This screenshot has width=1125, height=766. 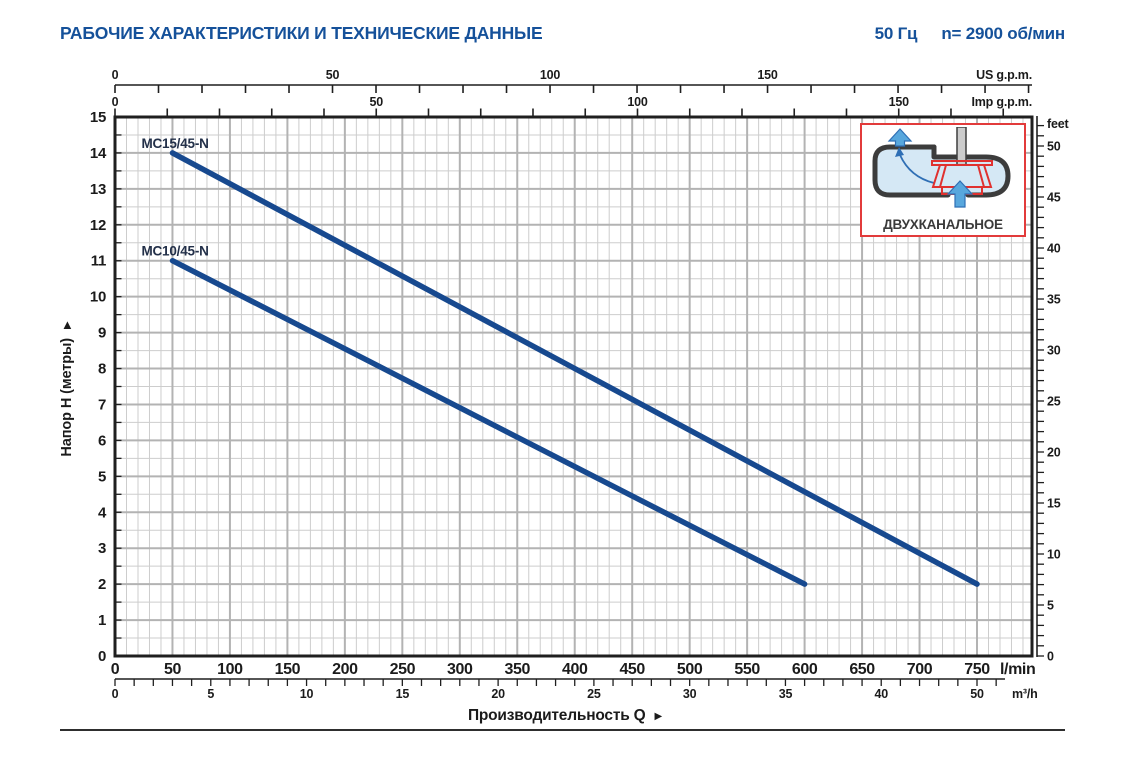 I want to click on lmin-tick-label: 0, so click(x=115, y=669).